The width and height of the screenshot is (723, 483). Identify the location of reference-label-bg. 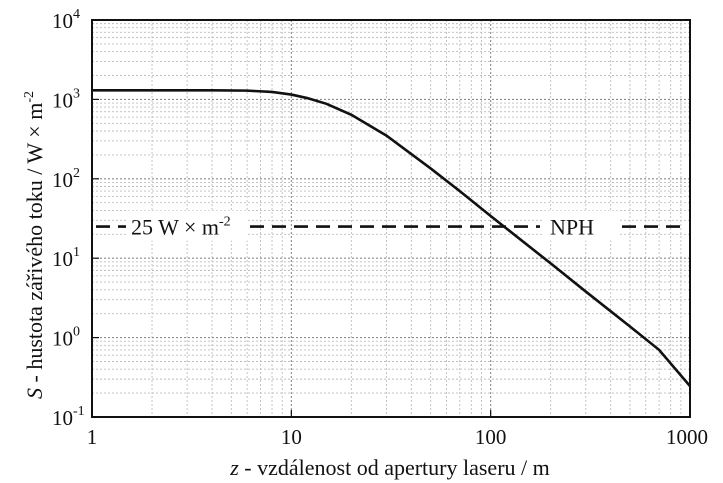
(188, 225).